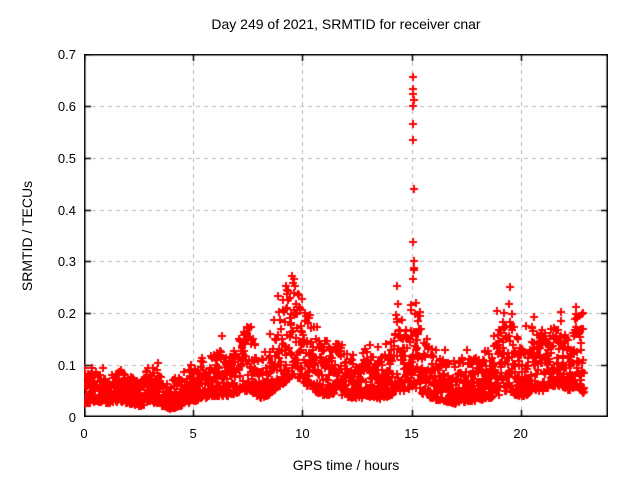 This screenshot has height=480, width=640. What do you see at coordinates (66, 106) in the screenshot?
I see `y-tick-label: 0.6` at bounding box center [66, 106].